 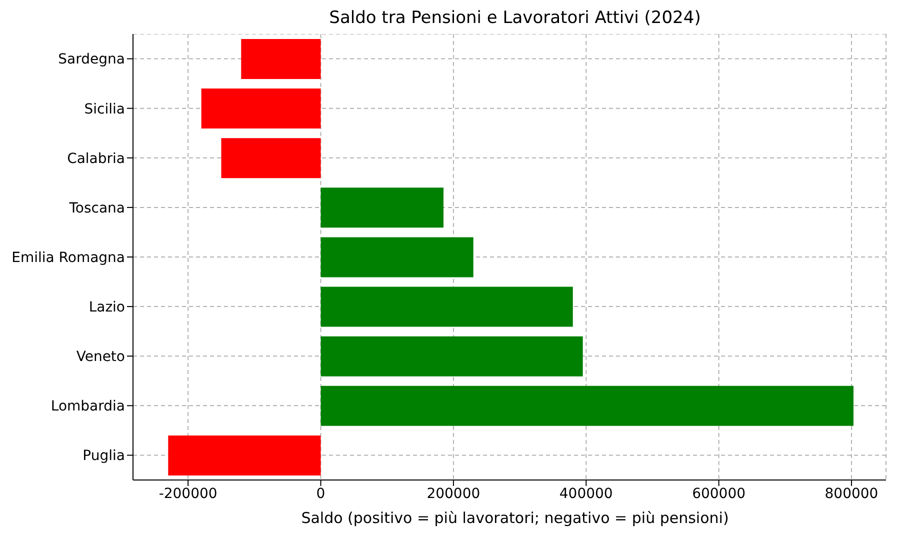 What do you see at coordinates (321, 494) in the screenshot?
I see `x-tick-label: 0` at bounding box center [321, 494].